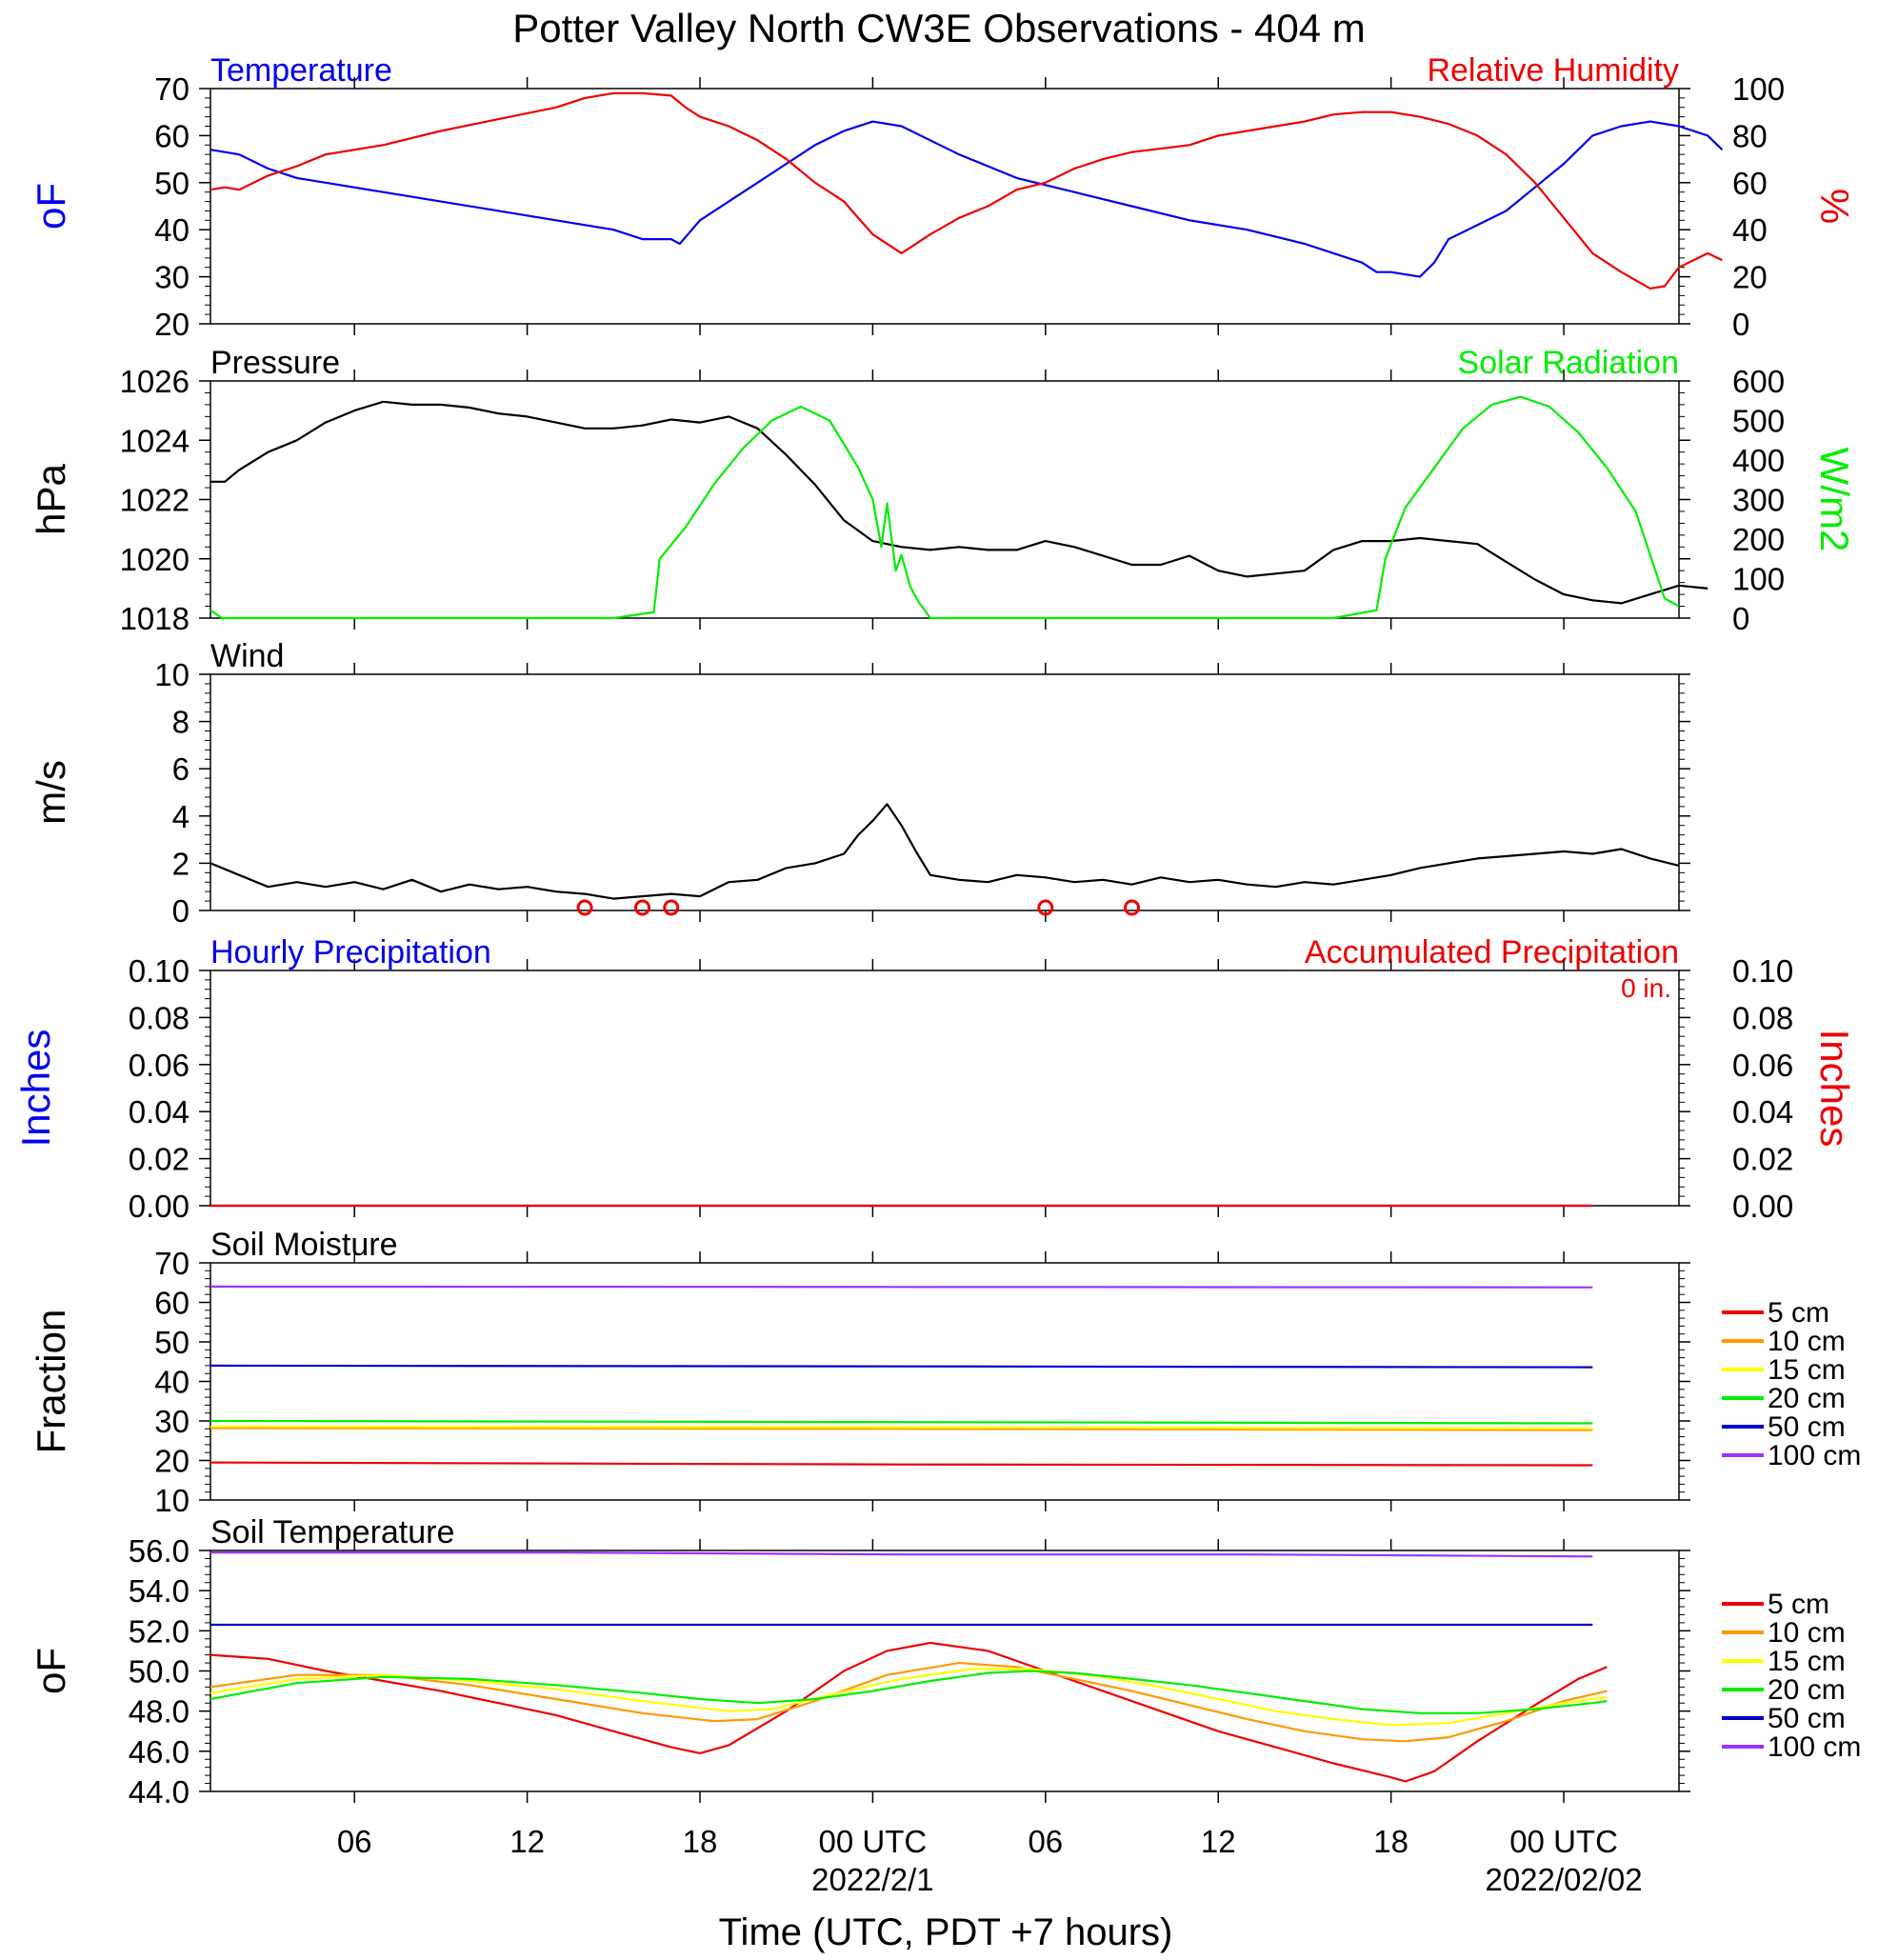 The image size is (1878, 1960). What do you see at coordinates (181, 863) in the screenshot?
I see `wind-left-tick-label: 2` at bounding box center [181, 863].